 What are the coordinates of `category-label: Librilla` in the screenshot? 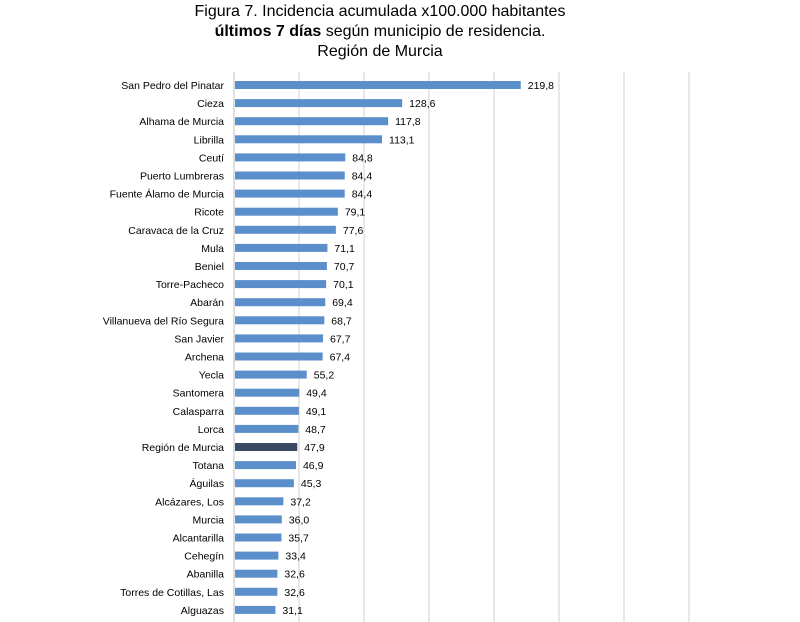 It's located at (209, 140).